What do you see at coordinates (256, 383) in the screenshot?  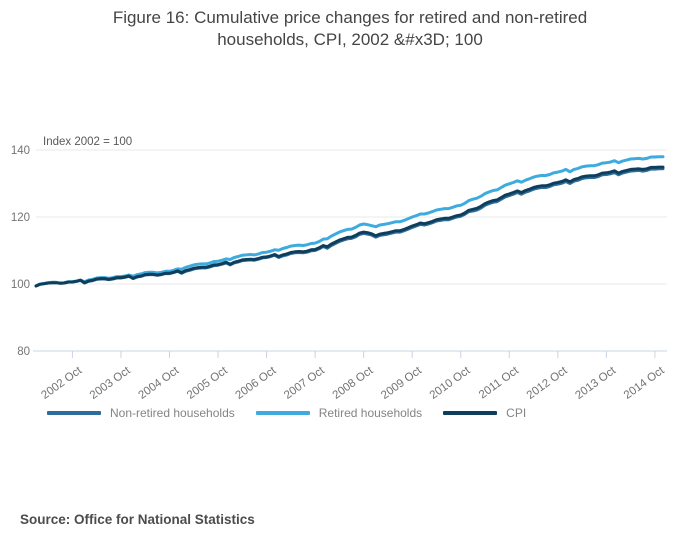 I see `x-tick-label: 2006 Oct` at bounding box center [256, 383].